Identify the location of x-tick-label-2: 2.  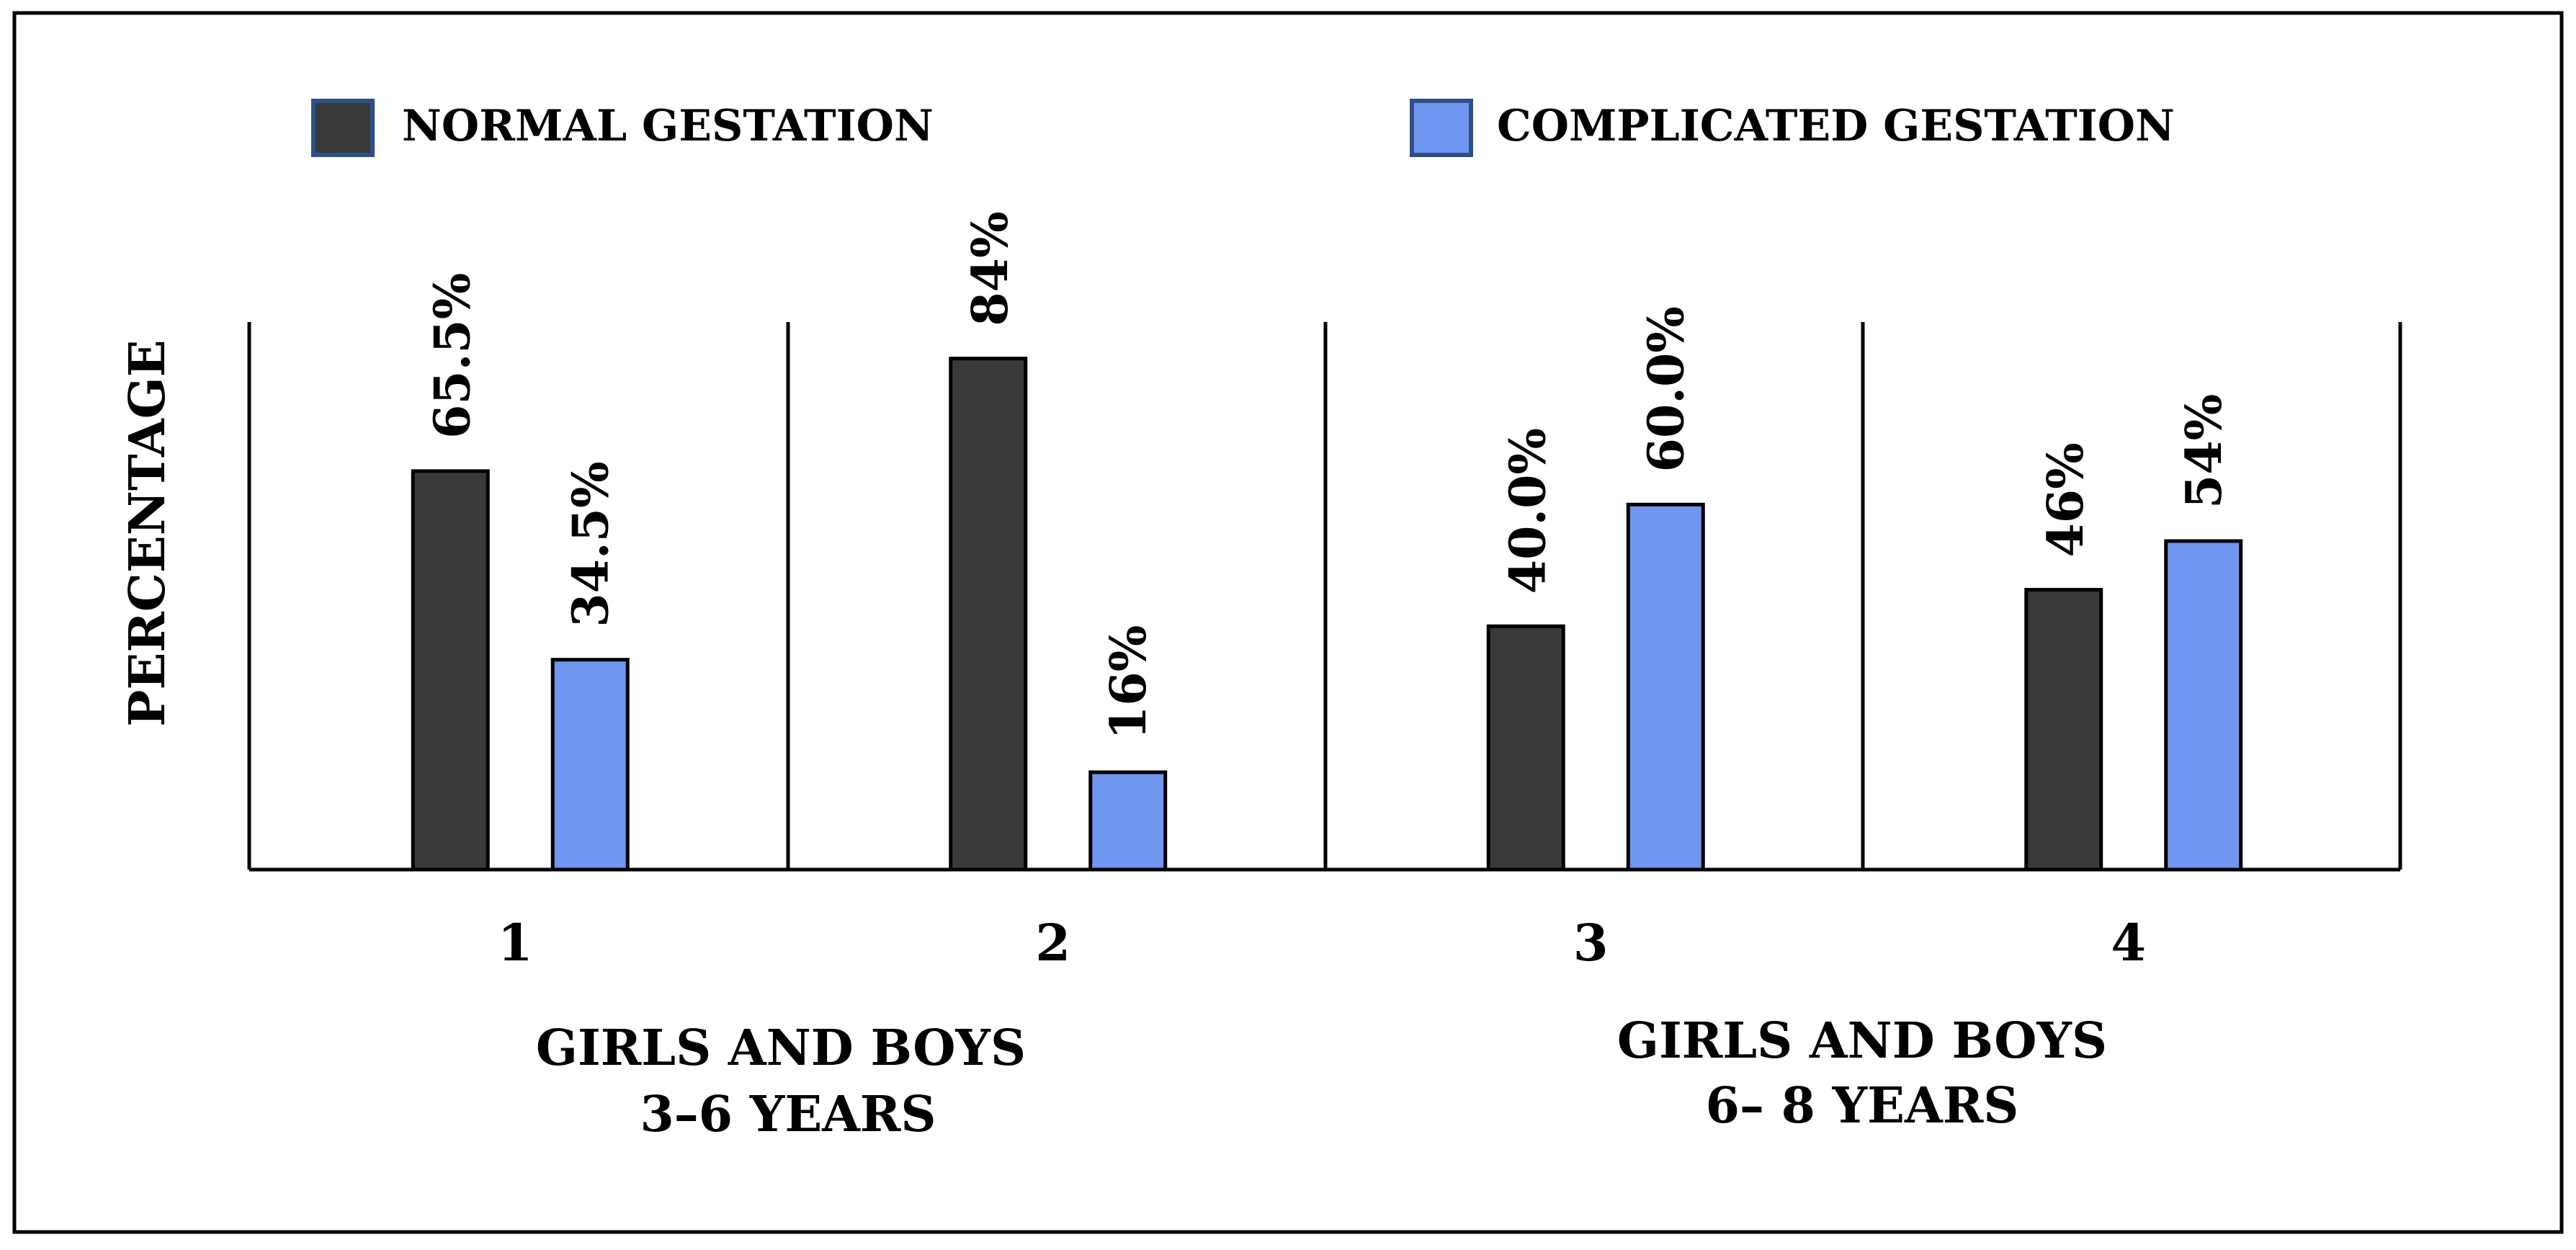
(1052, 943).